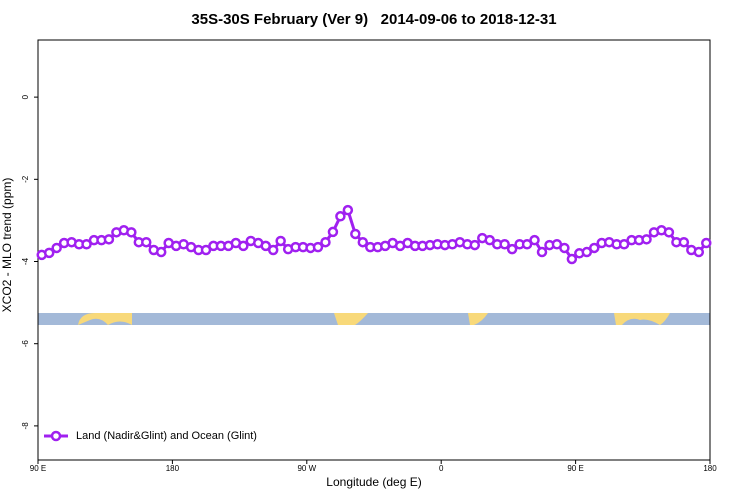 Image resolution: width=750 pixels, height=500 pixels. I want to click on series-line, so click(374, 234).